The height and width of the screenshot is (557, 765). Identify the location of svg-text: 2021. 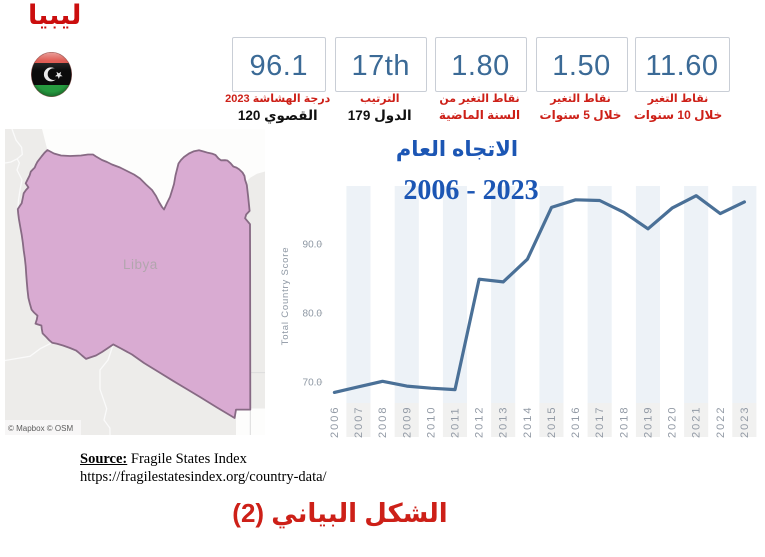
(697, 422).